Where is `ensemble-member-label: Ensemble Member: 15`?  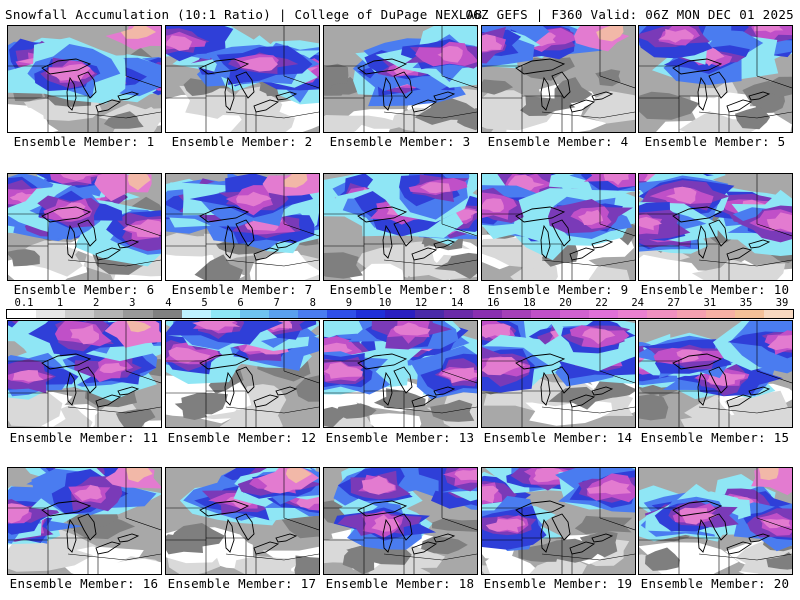
ensemble-member-label: Ensemble Member: 15 is located at coordinates (715, 437).